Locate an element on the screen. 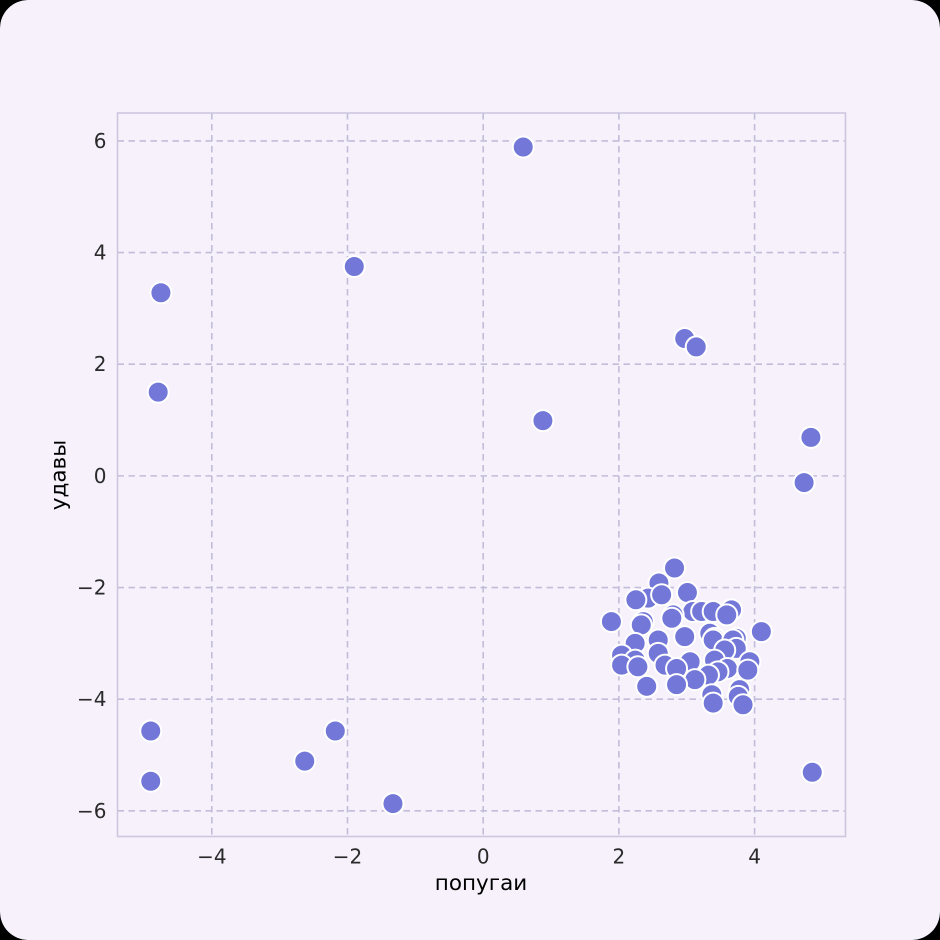  x-tick-label: 4 is located at coordinates (754, 857).